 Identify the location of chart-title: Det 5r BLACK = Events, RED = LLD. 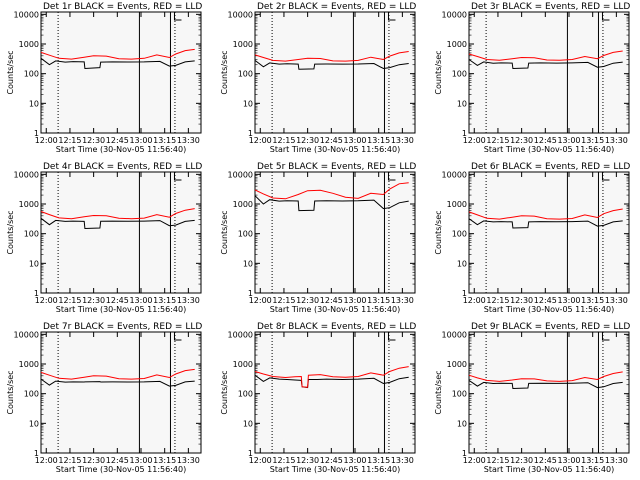
(336, 167).